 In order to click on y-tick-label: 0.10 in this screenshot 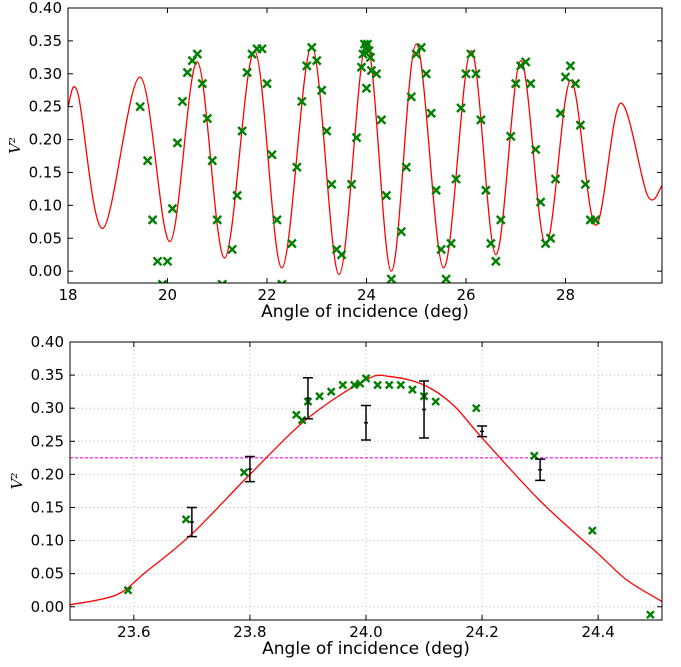, I will do `click(47, 541)`.